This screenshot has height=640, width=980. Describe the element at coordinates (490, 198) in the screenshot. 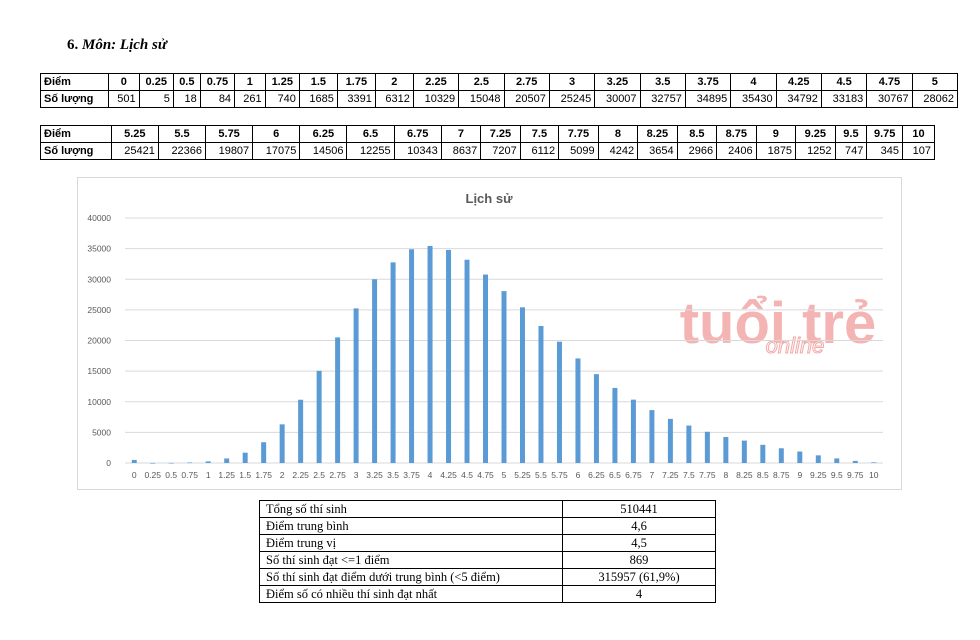

I see `chart-title: Lịch sử` at that location.